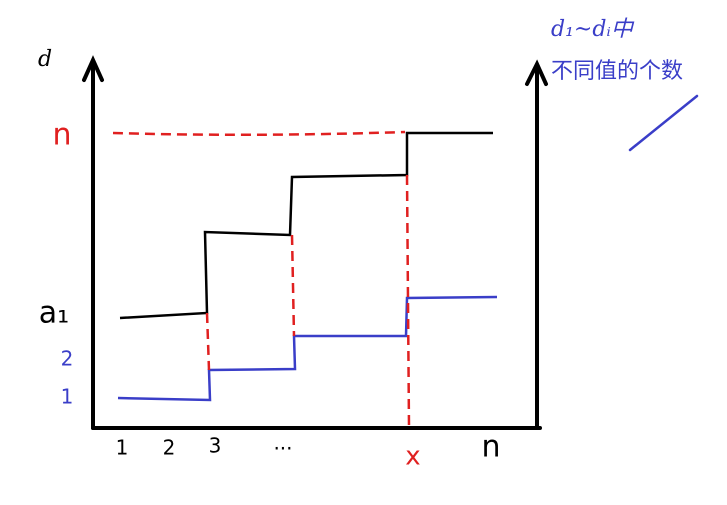 This screenshot has height=505, width=727. What do you see at coordinates (93, 68) in the screenshot?
I see `left-arrow` at bounding box center [93, 68].